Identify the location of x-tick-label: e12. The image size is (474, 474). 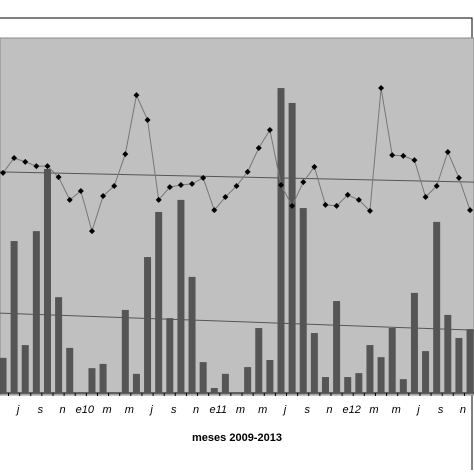
(352, 410).